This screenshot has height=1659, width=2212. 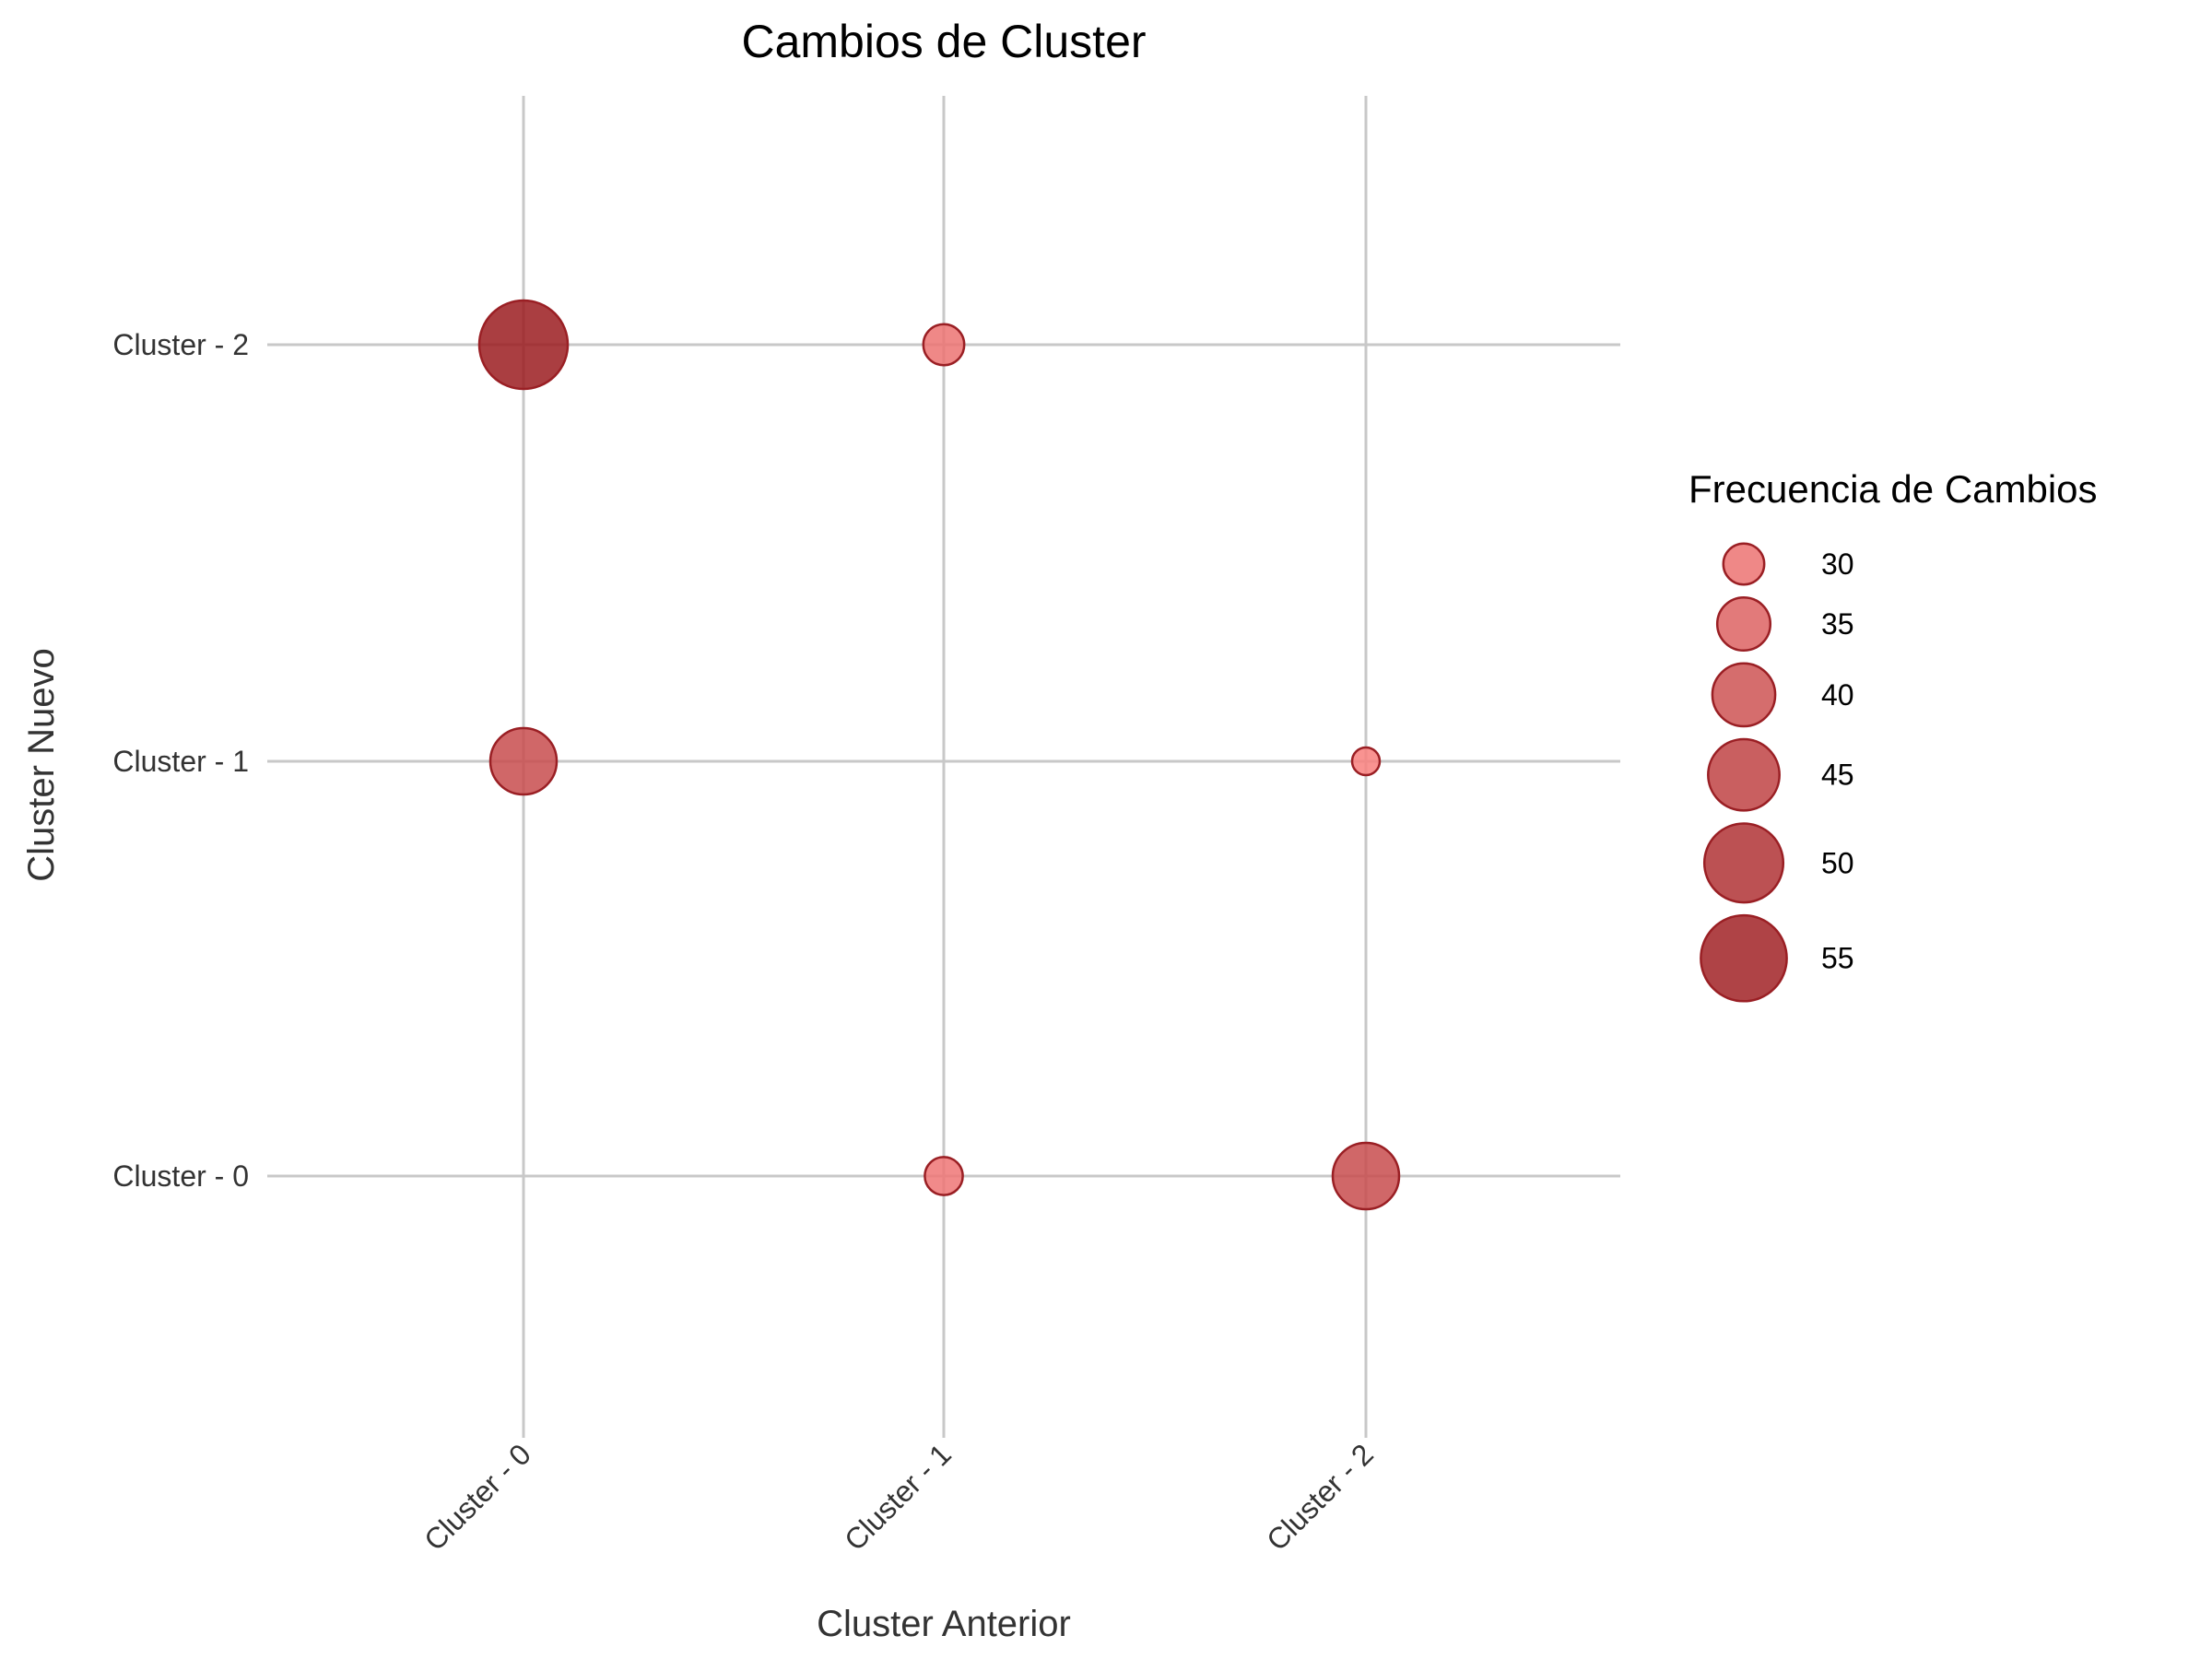 I want to click on legend-label: 30, so click(x=1837, y=564).